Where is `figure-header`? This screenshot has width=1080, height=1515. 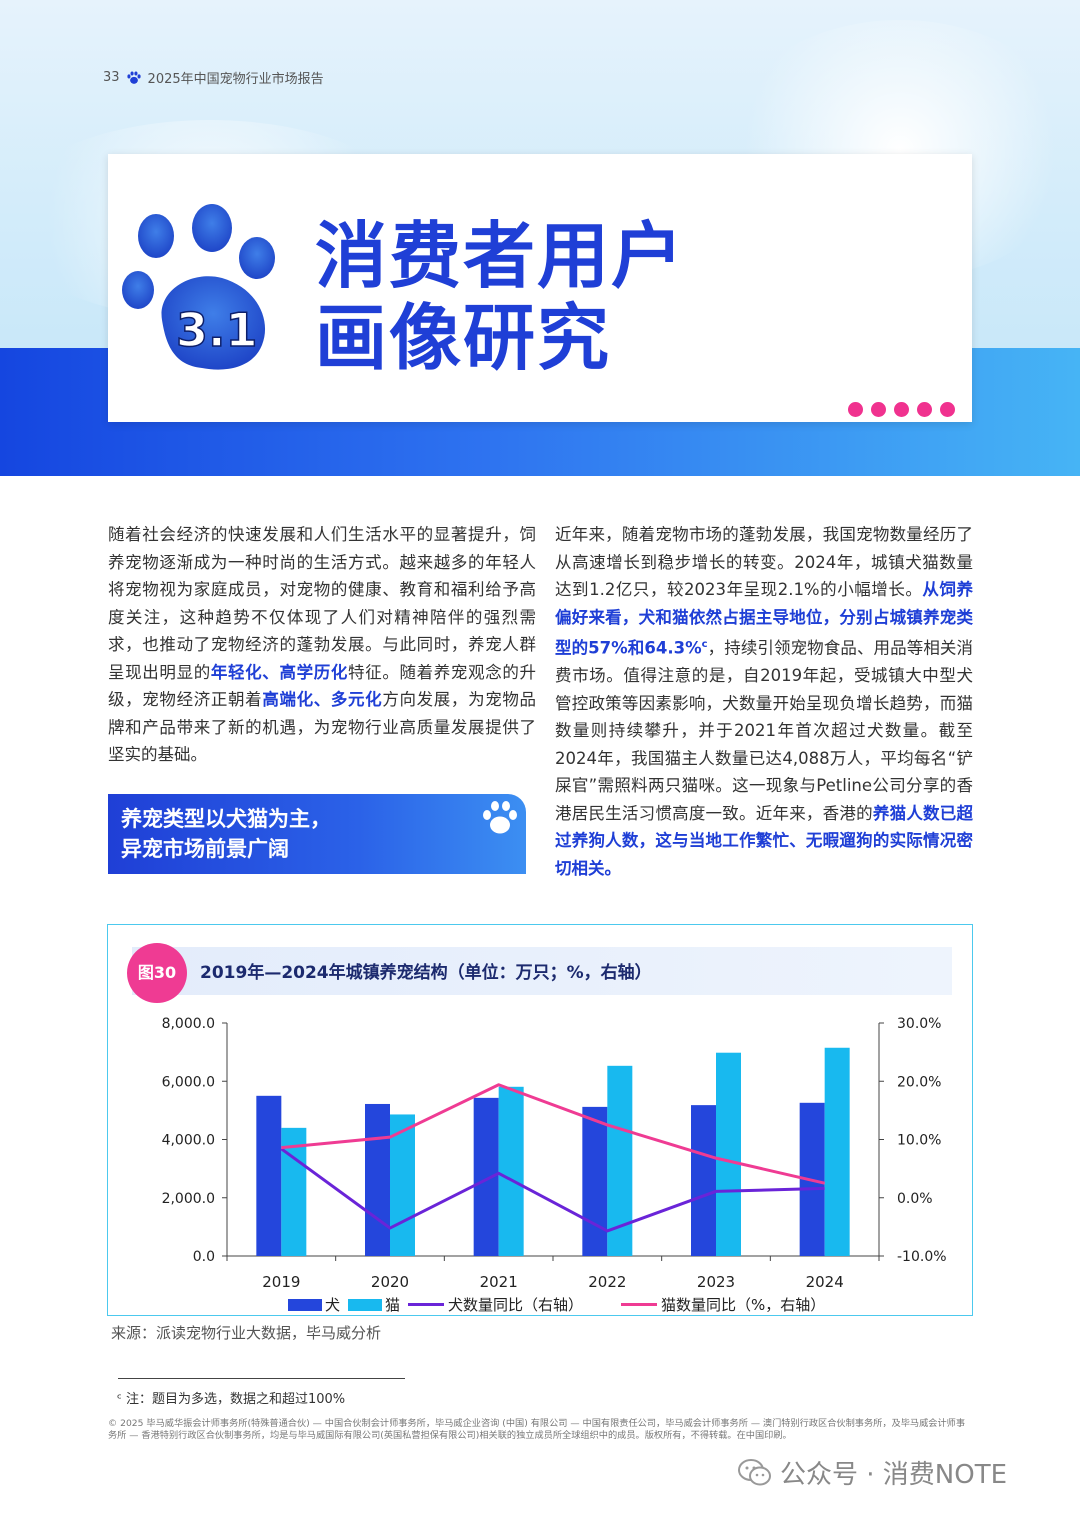 figure-header is located at coordinates (542, 971).